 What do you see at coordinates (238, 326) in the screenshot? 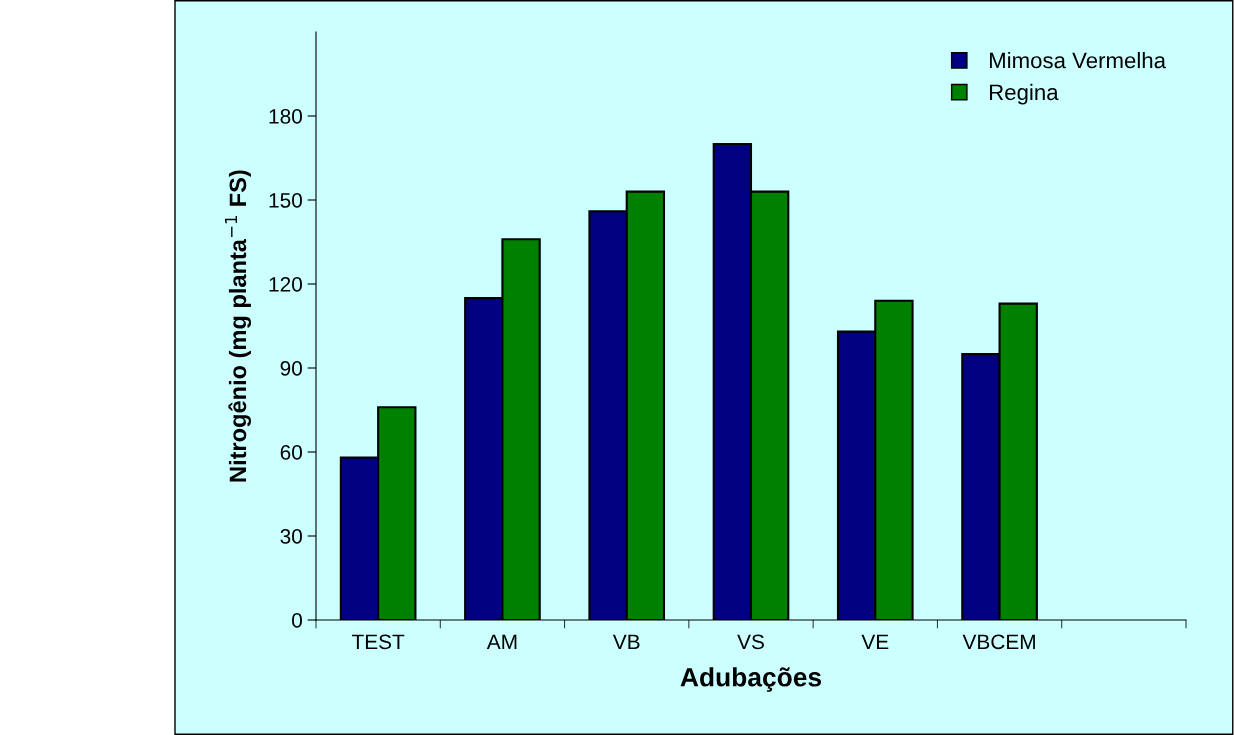
I see `y-axis-title: Nitrogênio (mg planta$^{−1}$ FS)` at bounding box center [238, 326].